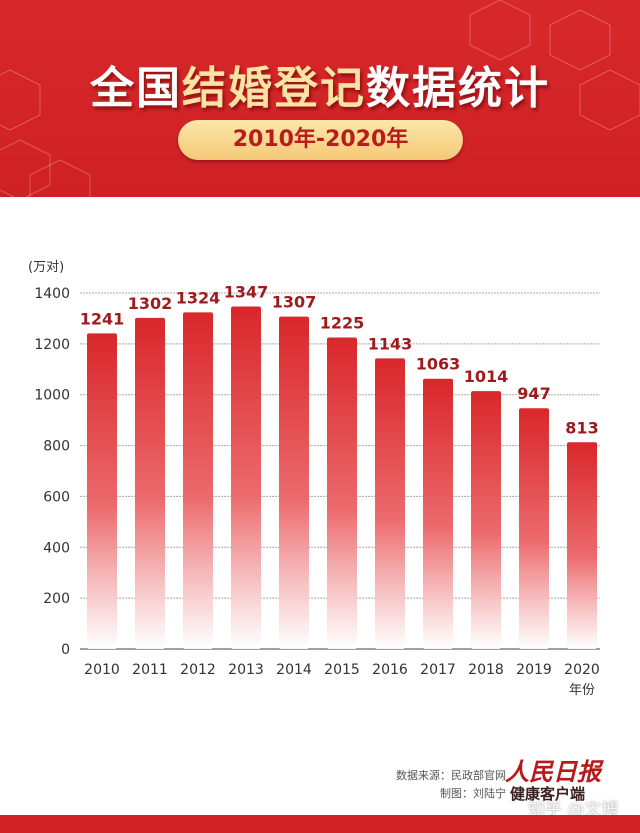 The width and height of the screenshot is (640, 833). I want to click on data-label: 1347, so click(246, 291).